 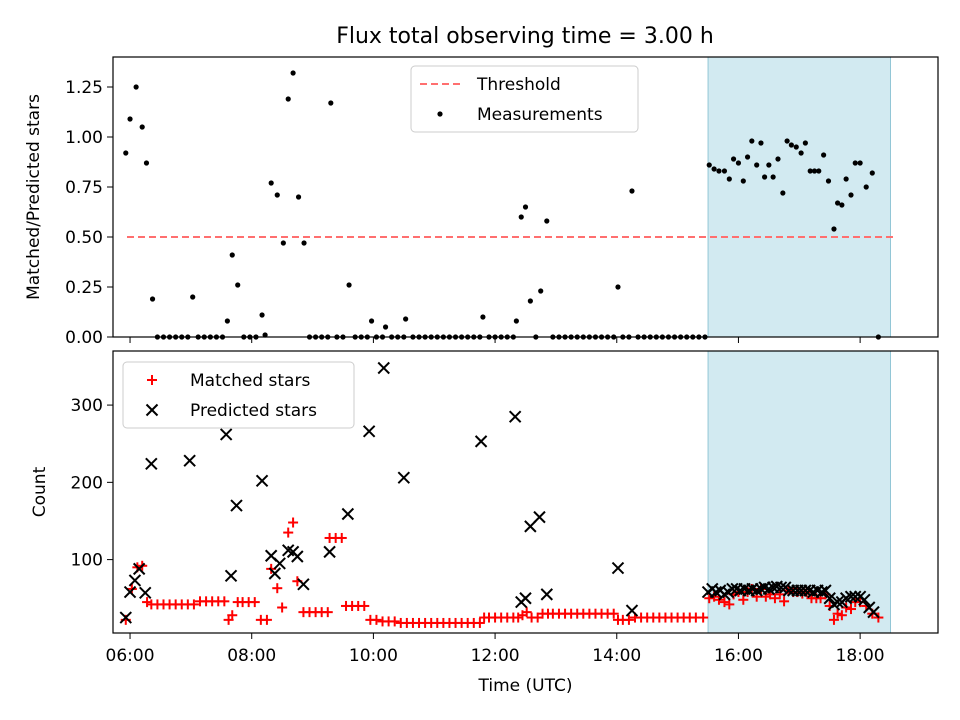 I want to click on x-tick-label: 18:00, so click(x=860, y=656).